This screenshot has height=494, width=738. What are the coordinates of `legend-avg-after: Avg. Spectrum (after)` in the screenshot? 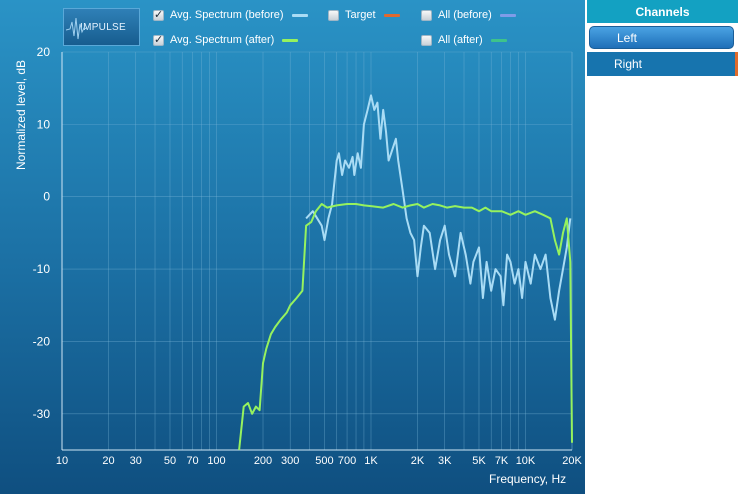 It's located at (226, 40).